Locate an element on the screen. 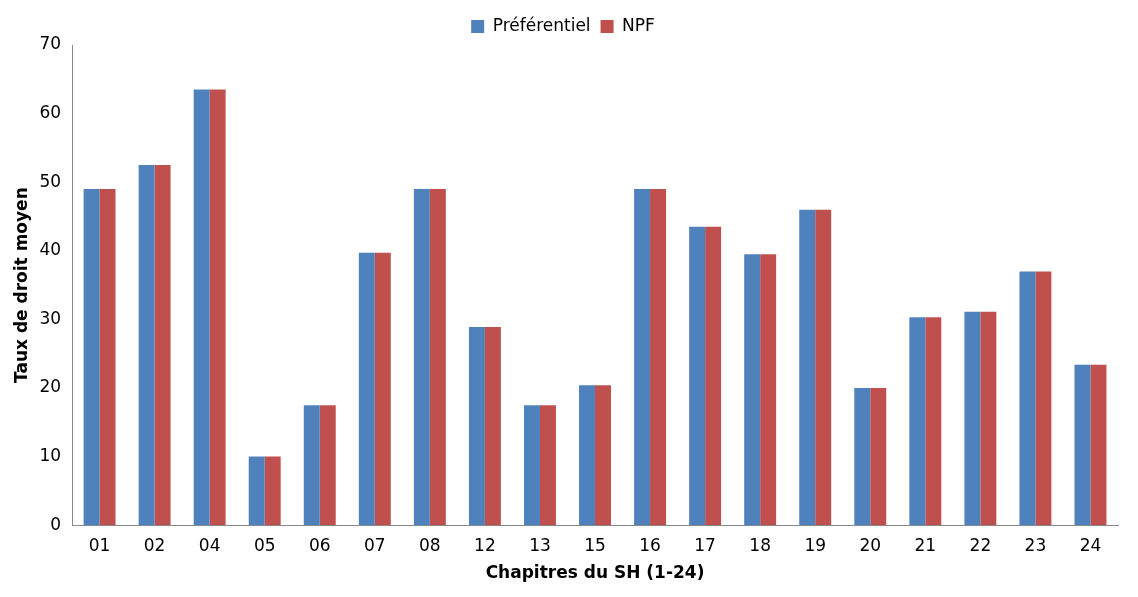 The image size is (1138, 597). x-tick-label: 13 is located at coordinates (540, 544).